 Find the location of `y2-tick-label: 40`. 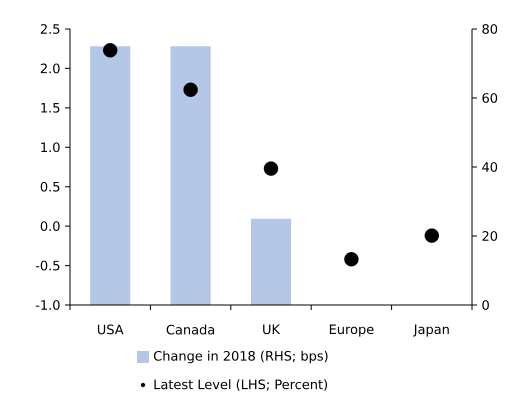

y2-tick-label: 40 is located at coordinates (490, 167).